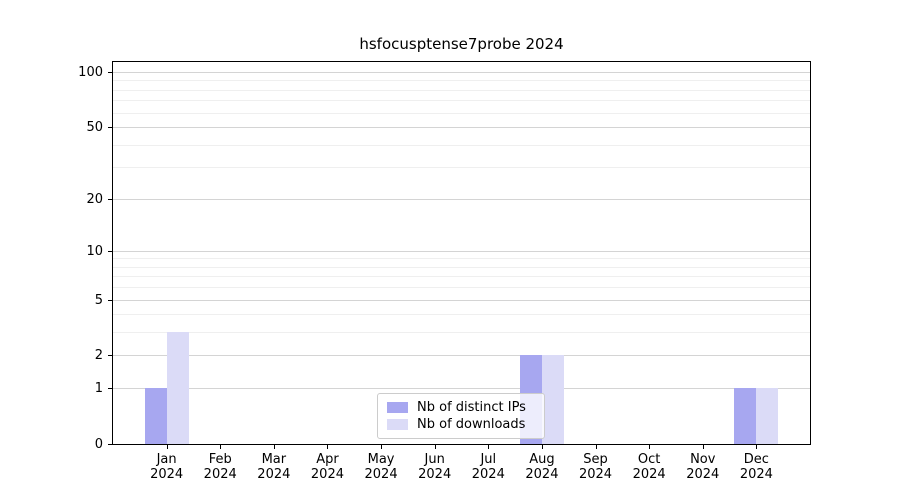  I want to click on x-tick-jan, so click(167, 447).